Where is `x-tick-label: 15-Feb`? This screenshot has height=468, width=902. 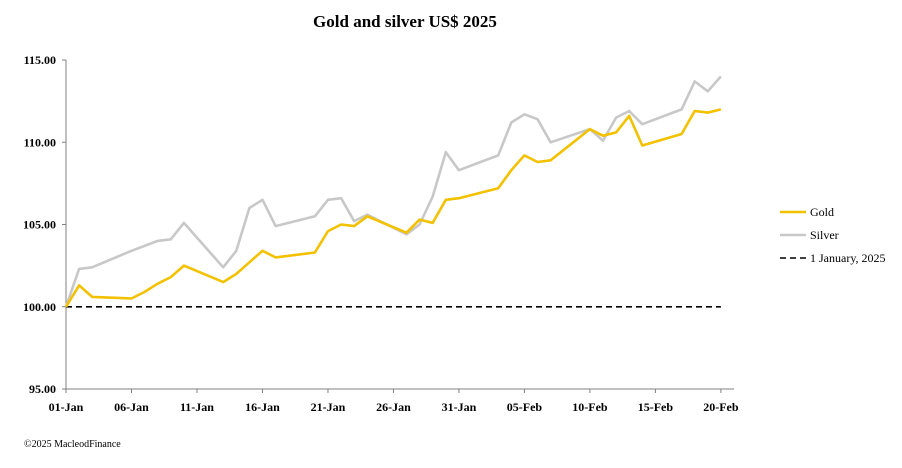 x-tick-label: 15-Feb is located at coordinates (656, 407).